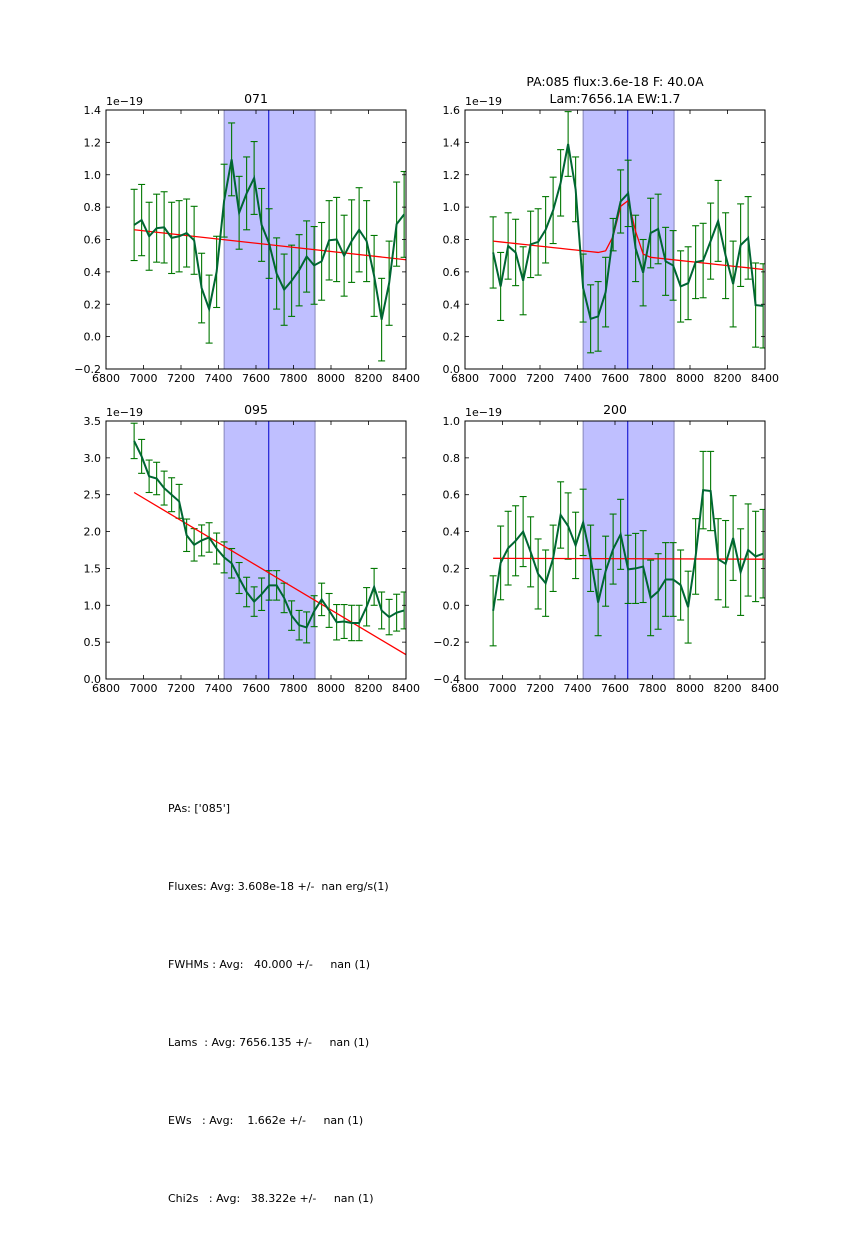 The height and width of the screenshot is (1238, 850). What do you see at coordinates (93, 532) in the screenshot?
I see `y-tick-label: 2.0` at bounding box center [93, 532].